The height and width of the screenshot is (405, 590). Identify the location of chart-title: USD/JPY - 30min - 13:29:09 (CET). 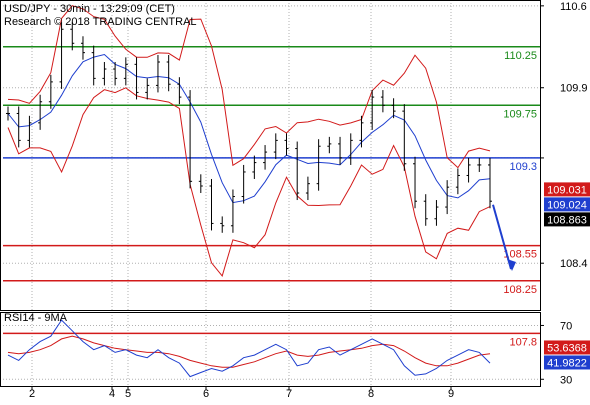
(89, 9).